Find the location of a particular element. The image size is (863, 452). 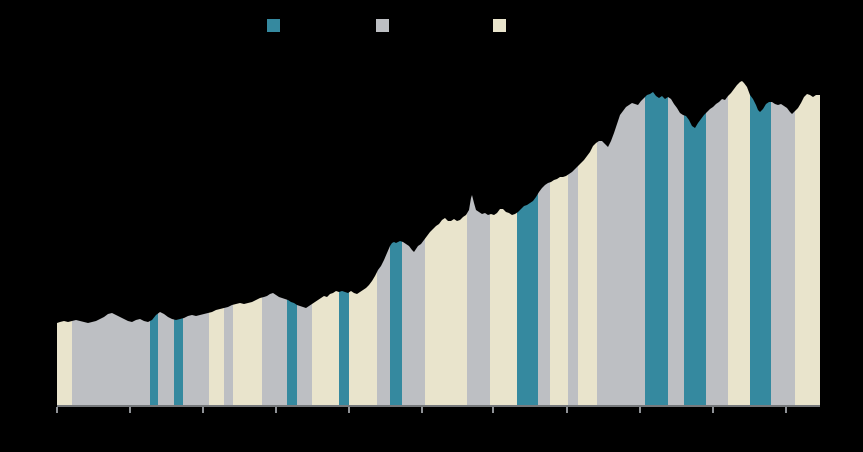

legend-swatch-teal is located at coordinates (273, 25).